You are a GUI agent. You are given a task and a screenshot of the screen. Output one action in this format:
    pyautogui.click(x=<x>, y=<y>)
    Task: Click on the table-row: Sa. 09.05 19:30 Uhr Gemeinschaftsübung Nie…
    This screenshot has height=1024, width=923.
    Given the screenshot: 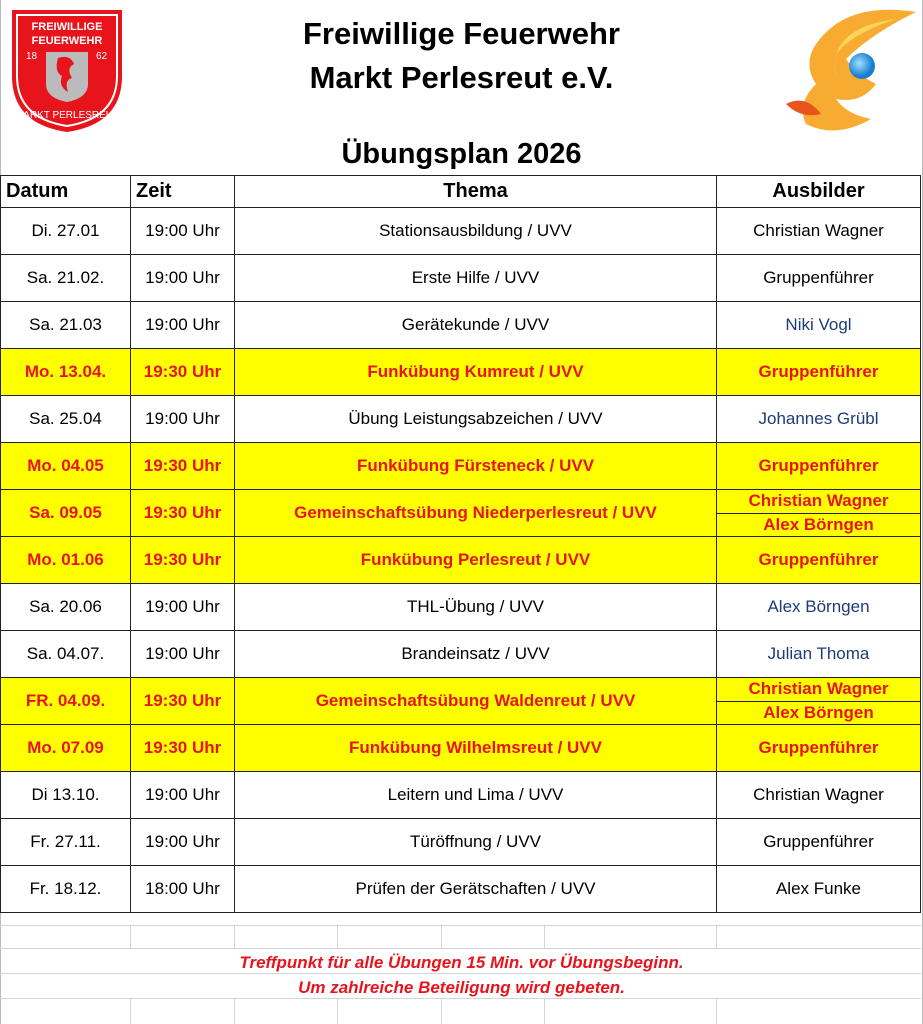 What is the action you would take?
    pyautogui.click(x=460, y=513)
    